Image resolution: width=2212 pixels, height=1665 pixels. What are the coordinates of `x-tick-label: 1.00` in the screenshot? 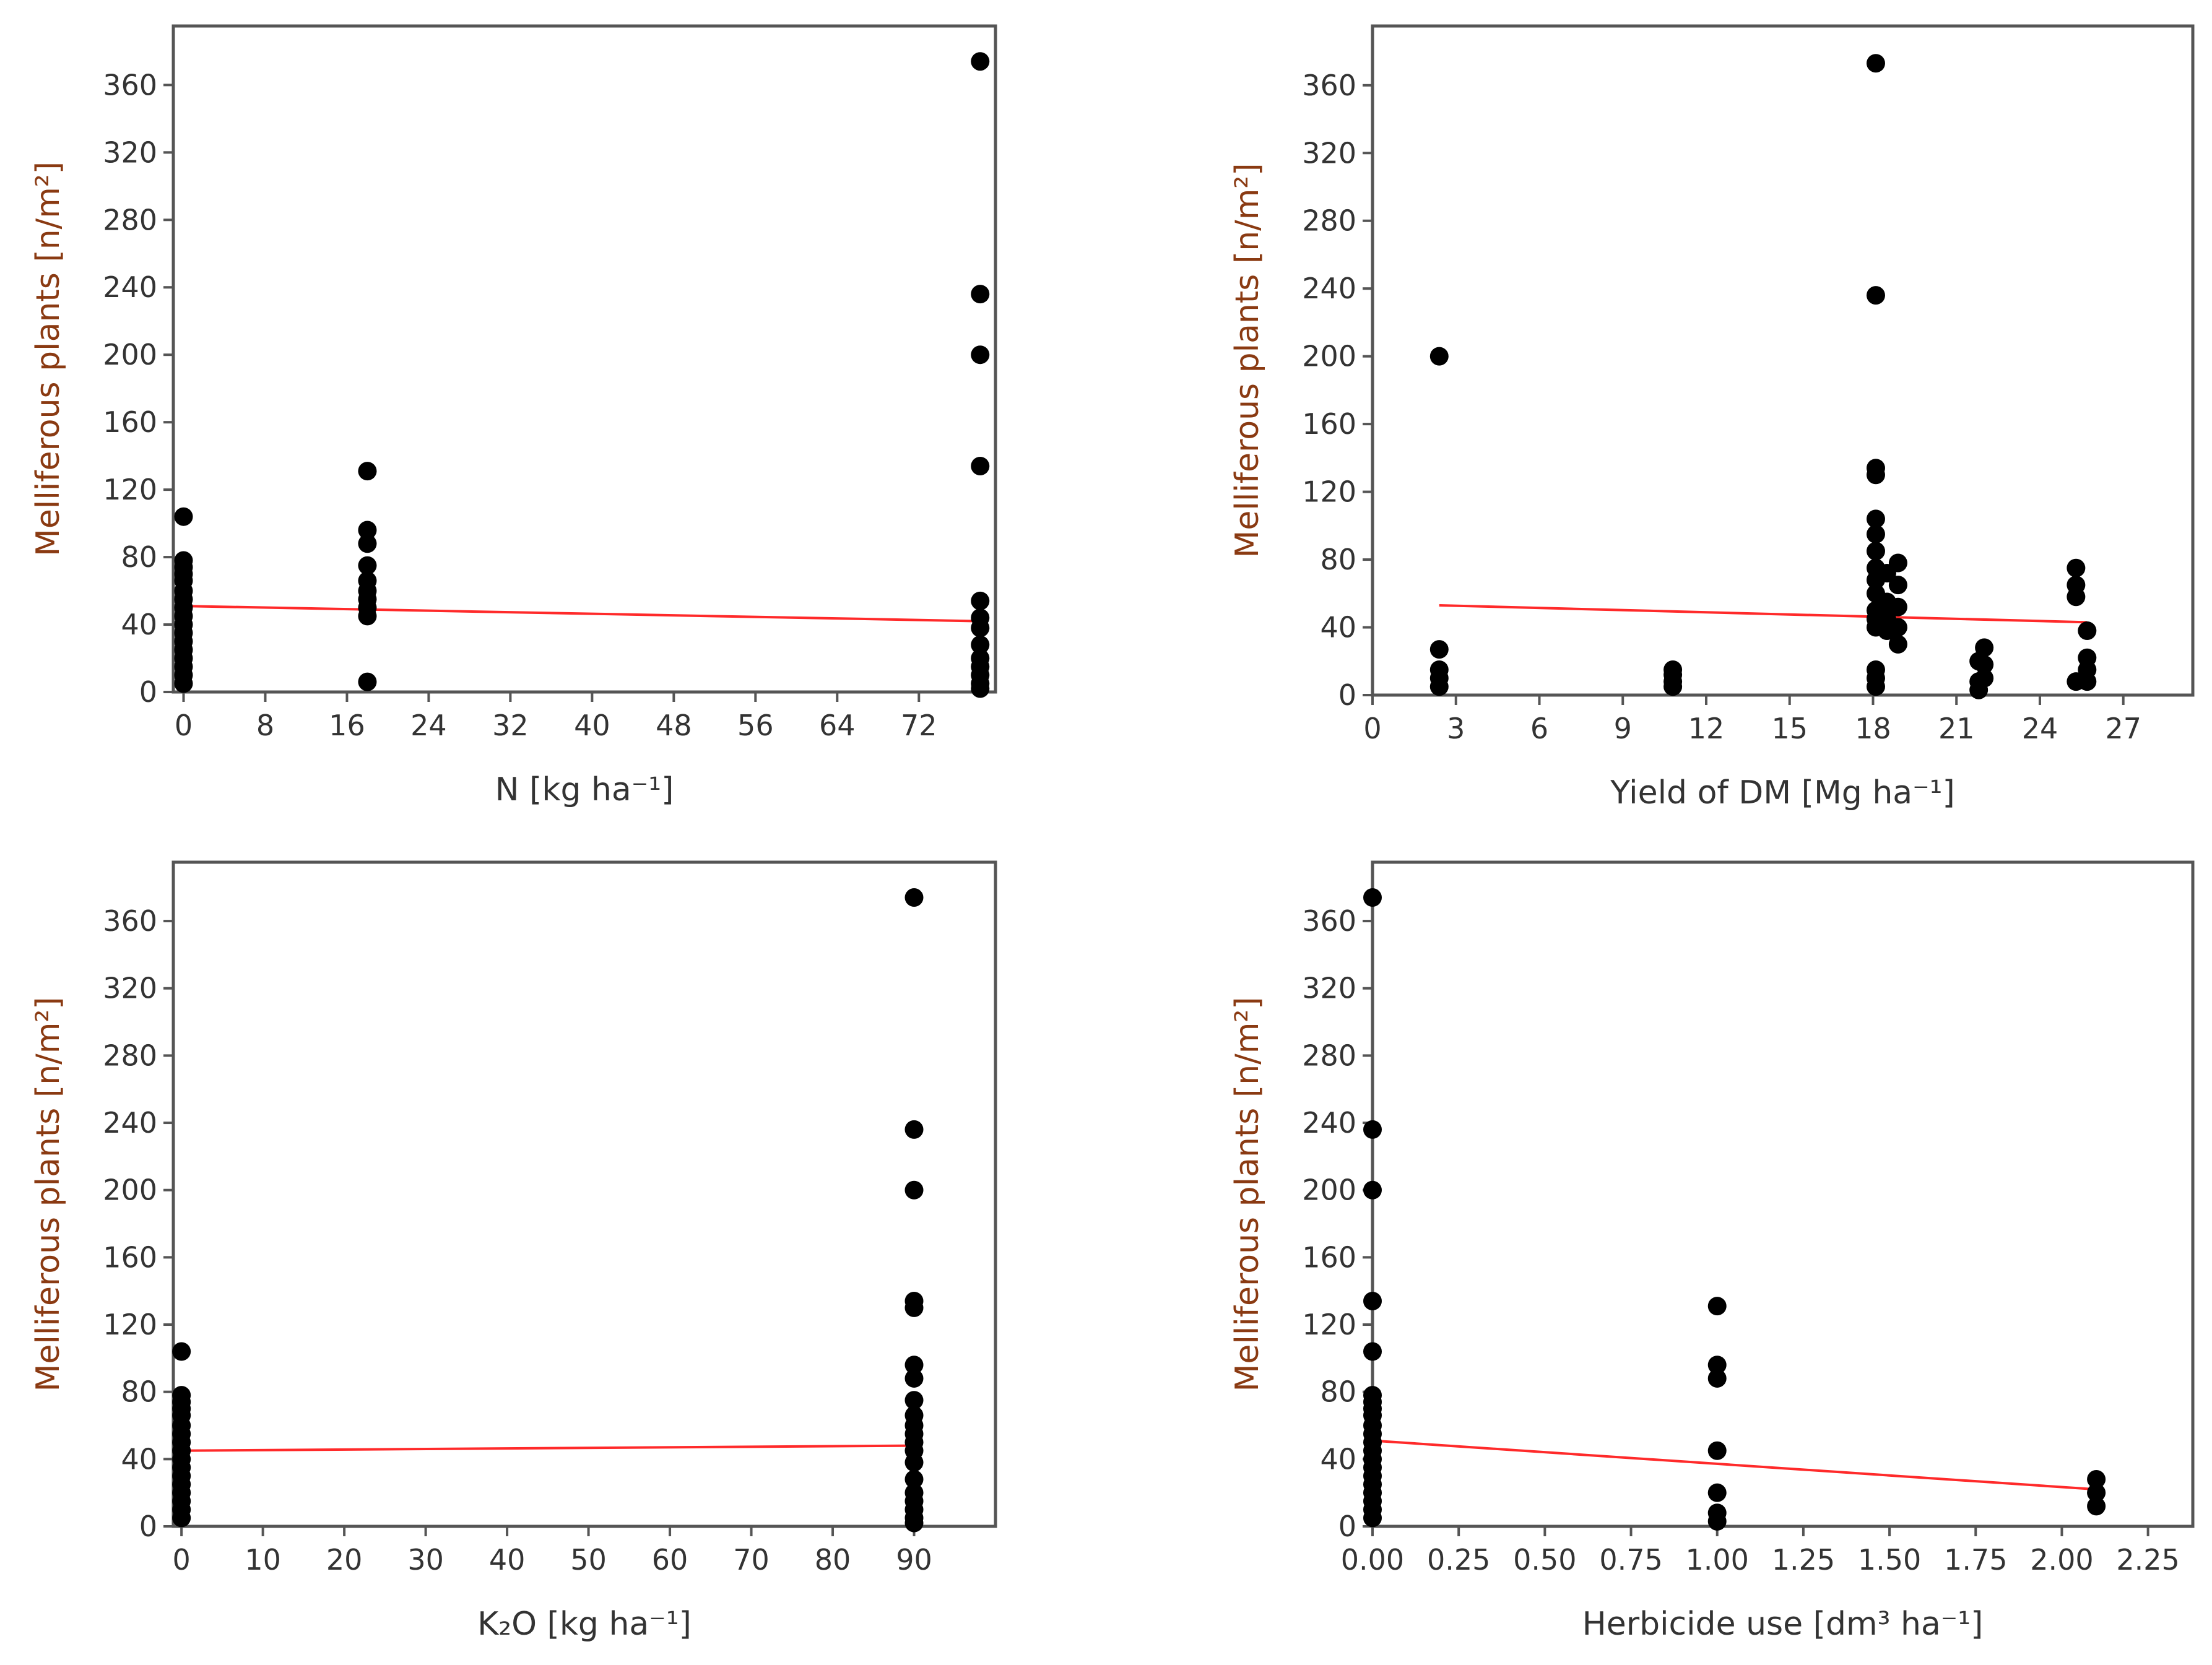 It's located at (1717, 1560).